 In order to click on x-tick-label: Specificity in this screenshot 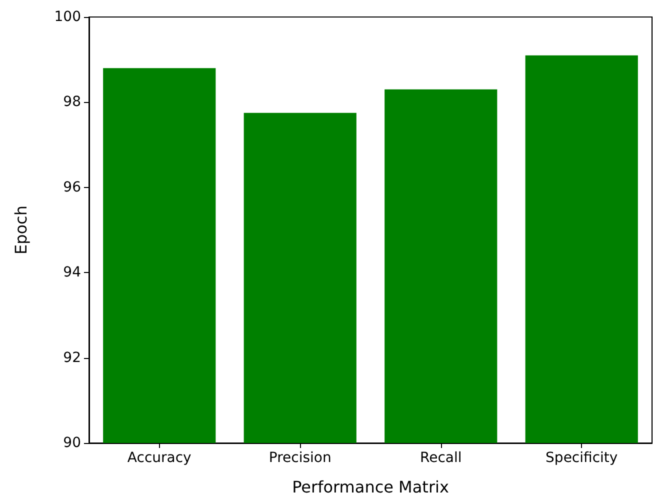, I will do `click(582, 458)`.